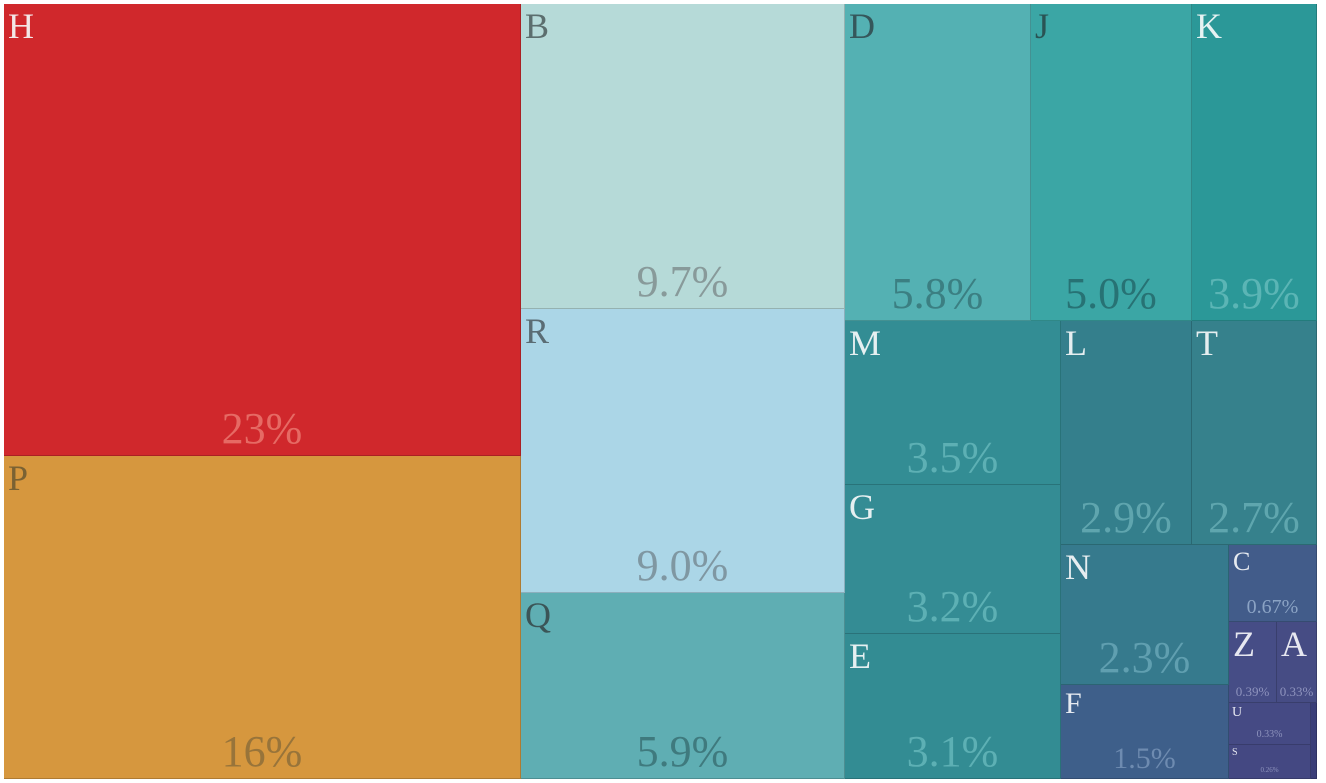 The width and height of the screenshot is (1326, 783). What do you see at coordinates (1270, 724) in the screenshot?
I see `tile-u: U 0.33%` at bounding box center [1270, 724].